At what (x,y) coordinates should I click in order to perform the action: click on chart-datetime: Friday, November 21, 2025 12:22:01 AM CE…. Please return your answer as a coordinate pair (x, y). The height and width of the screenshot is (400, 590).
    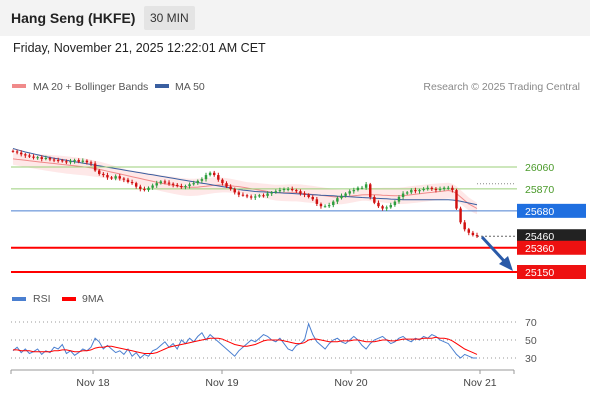
    Looking at the image, I should click on (139, 48).